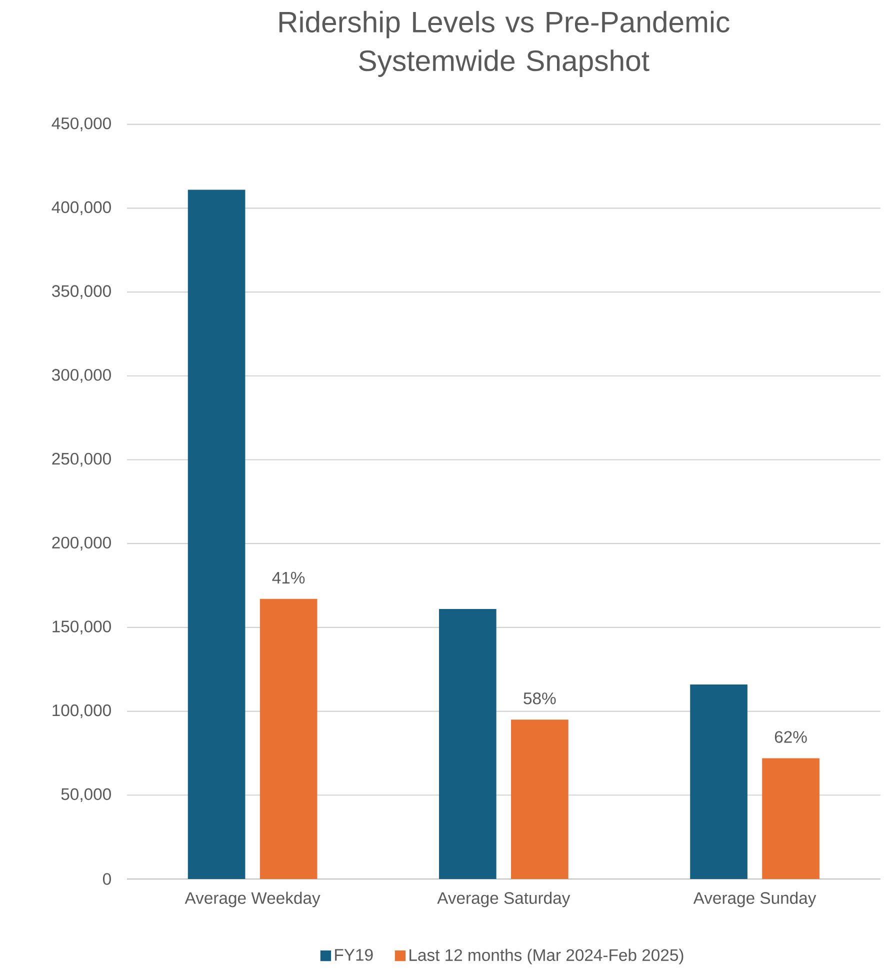 This screenshot has width=884, height=974. Describe the element at coordinates (288, 578) in the screenshot. I see `annotation: 41%` at that location.